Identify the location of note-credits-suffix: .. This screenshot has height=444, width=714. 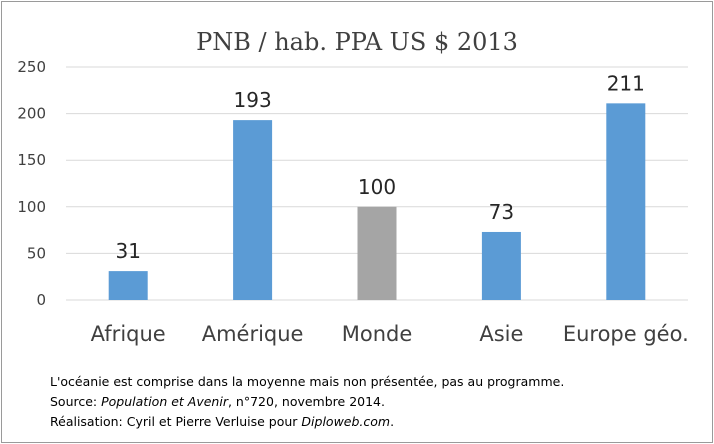
(392, 421).